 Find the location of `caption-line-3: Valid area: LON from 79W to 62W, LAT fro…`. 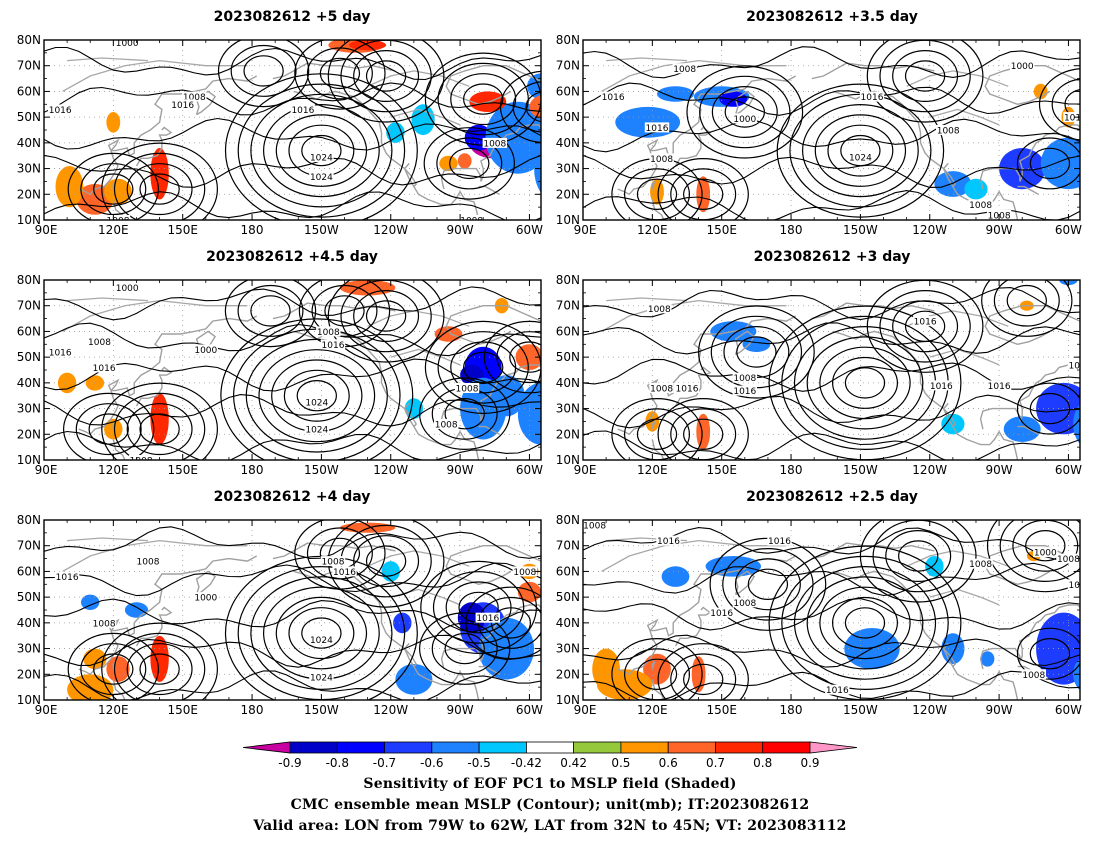

caption-line-3: Valid area: LON from 79W to 62W, LAT fro… is located at coordinates (550, 826).